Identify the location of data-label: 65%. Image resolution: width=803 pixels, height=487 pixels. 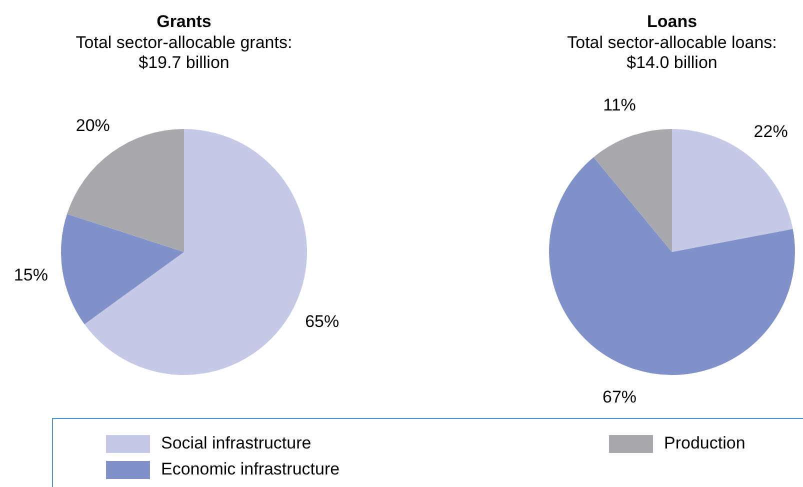
(322, 321).